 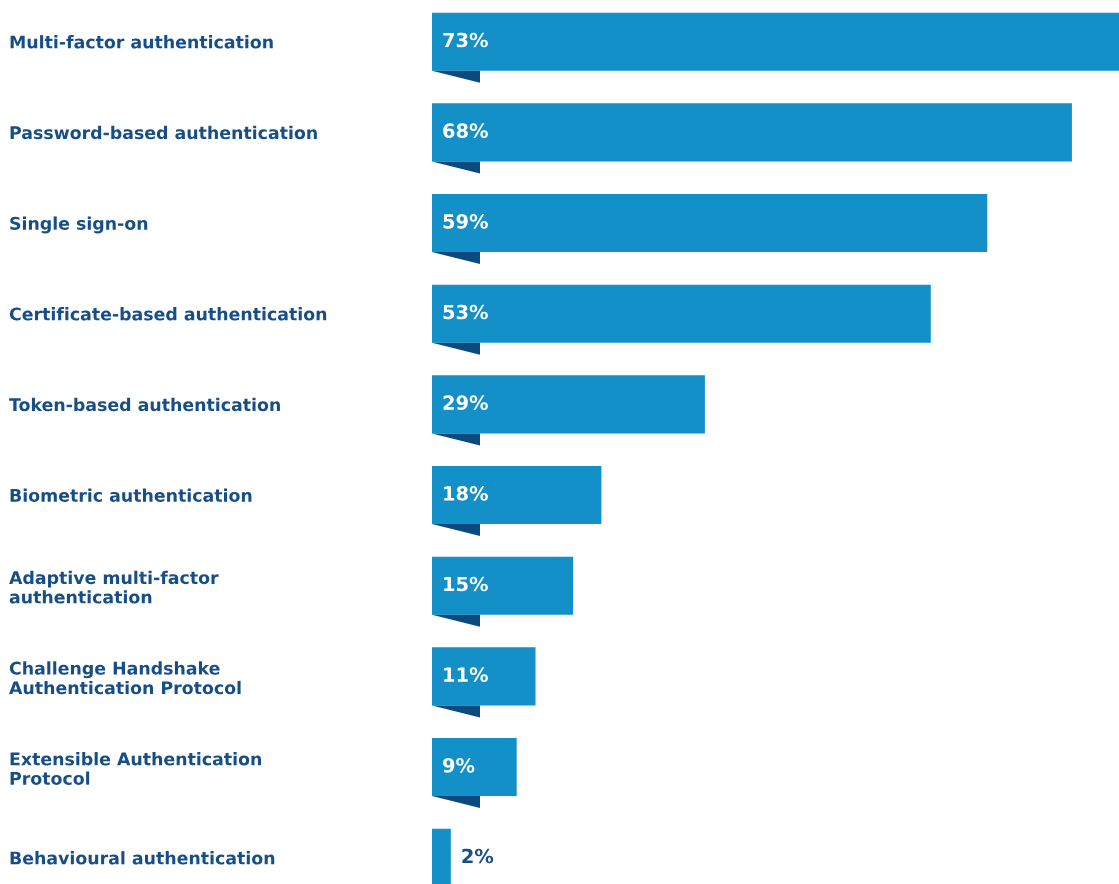 I want to click on data-label: 9%, so click(x=459, y=765).